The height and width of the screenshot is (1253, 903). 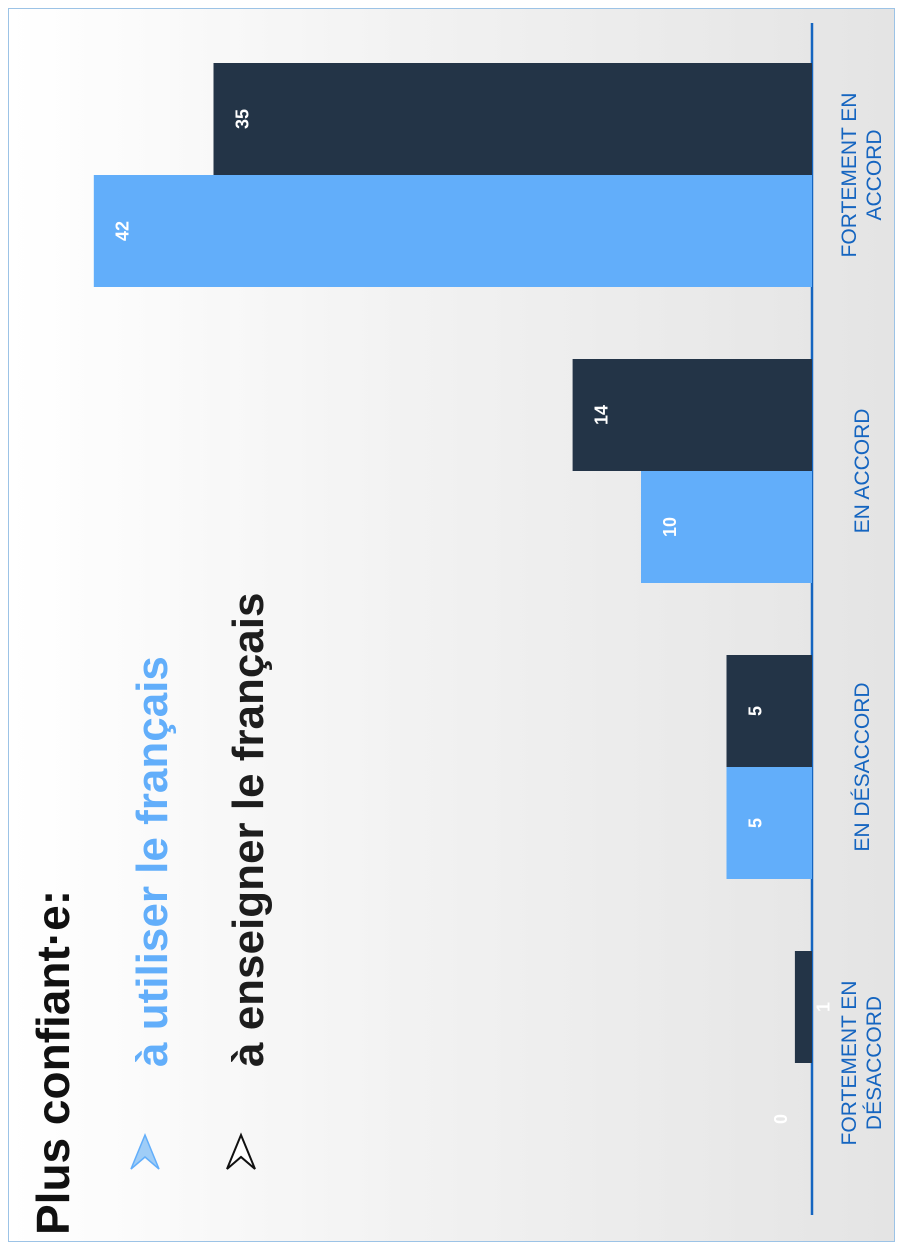 What do you see at coordinates (53, 1062) in the screenshot?
I see `page-title: Plus confiant·e:` at bounding box center [53, 1062].